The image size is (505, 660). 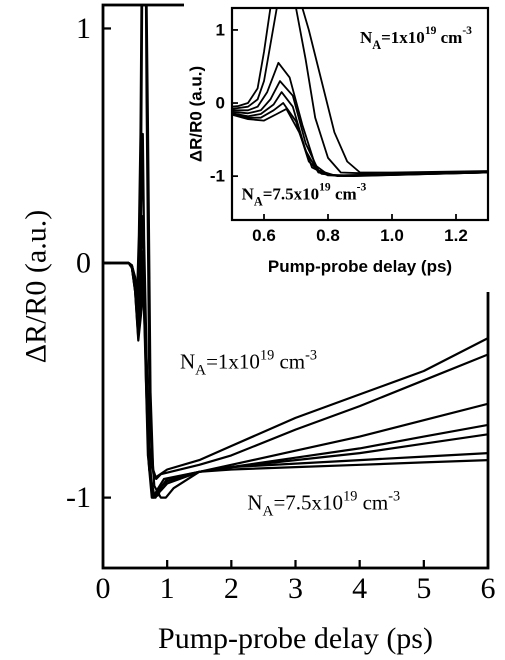 I want to click on inset-x-tick-label: 0.8, so click(x=328, y=235).